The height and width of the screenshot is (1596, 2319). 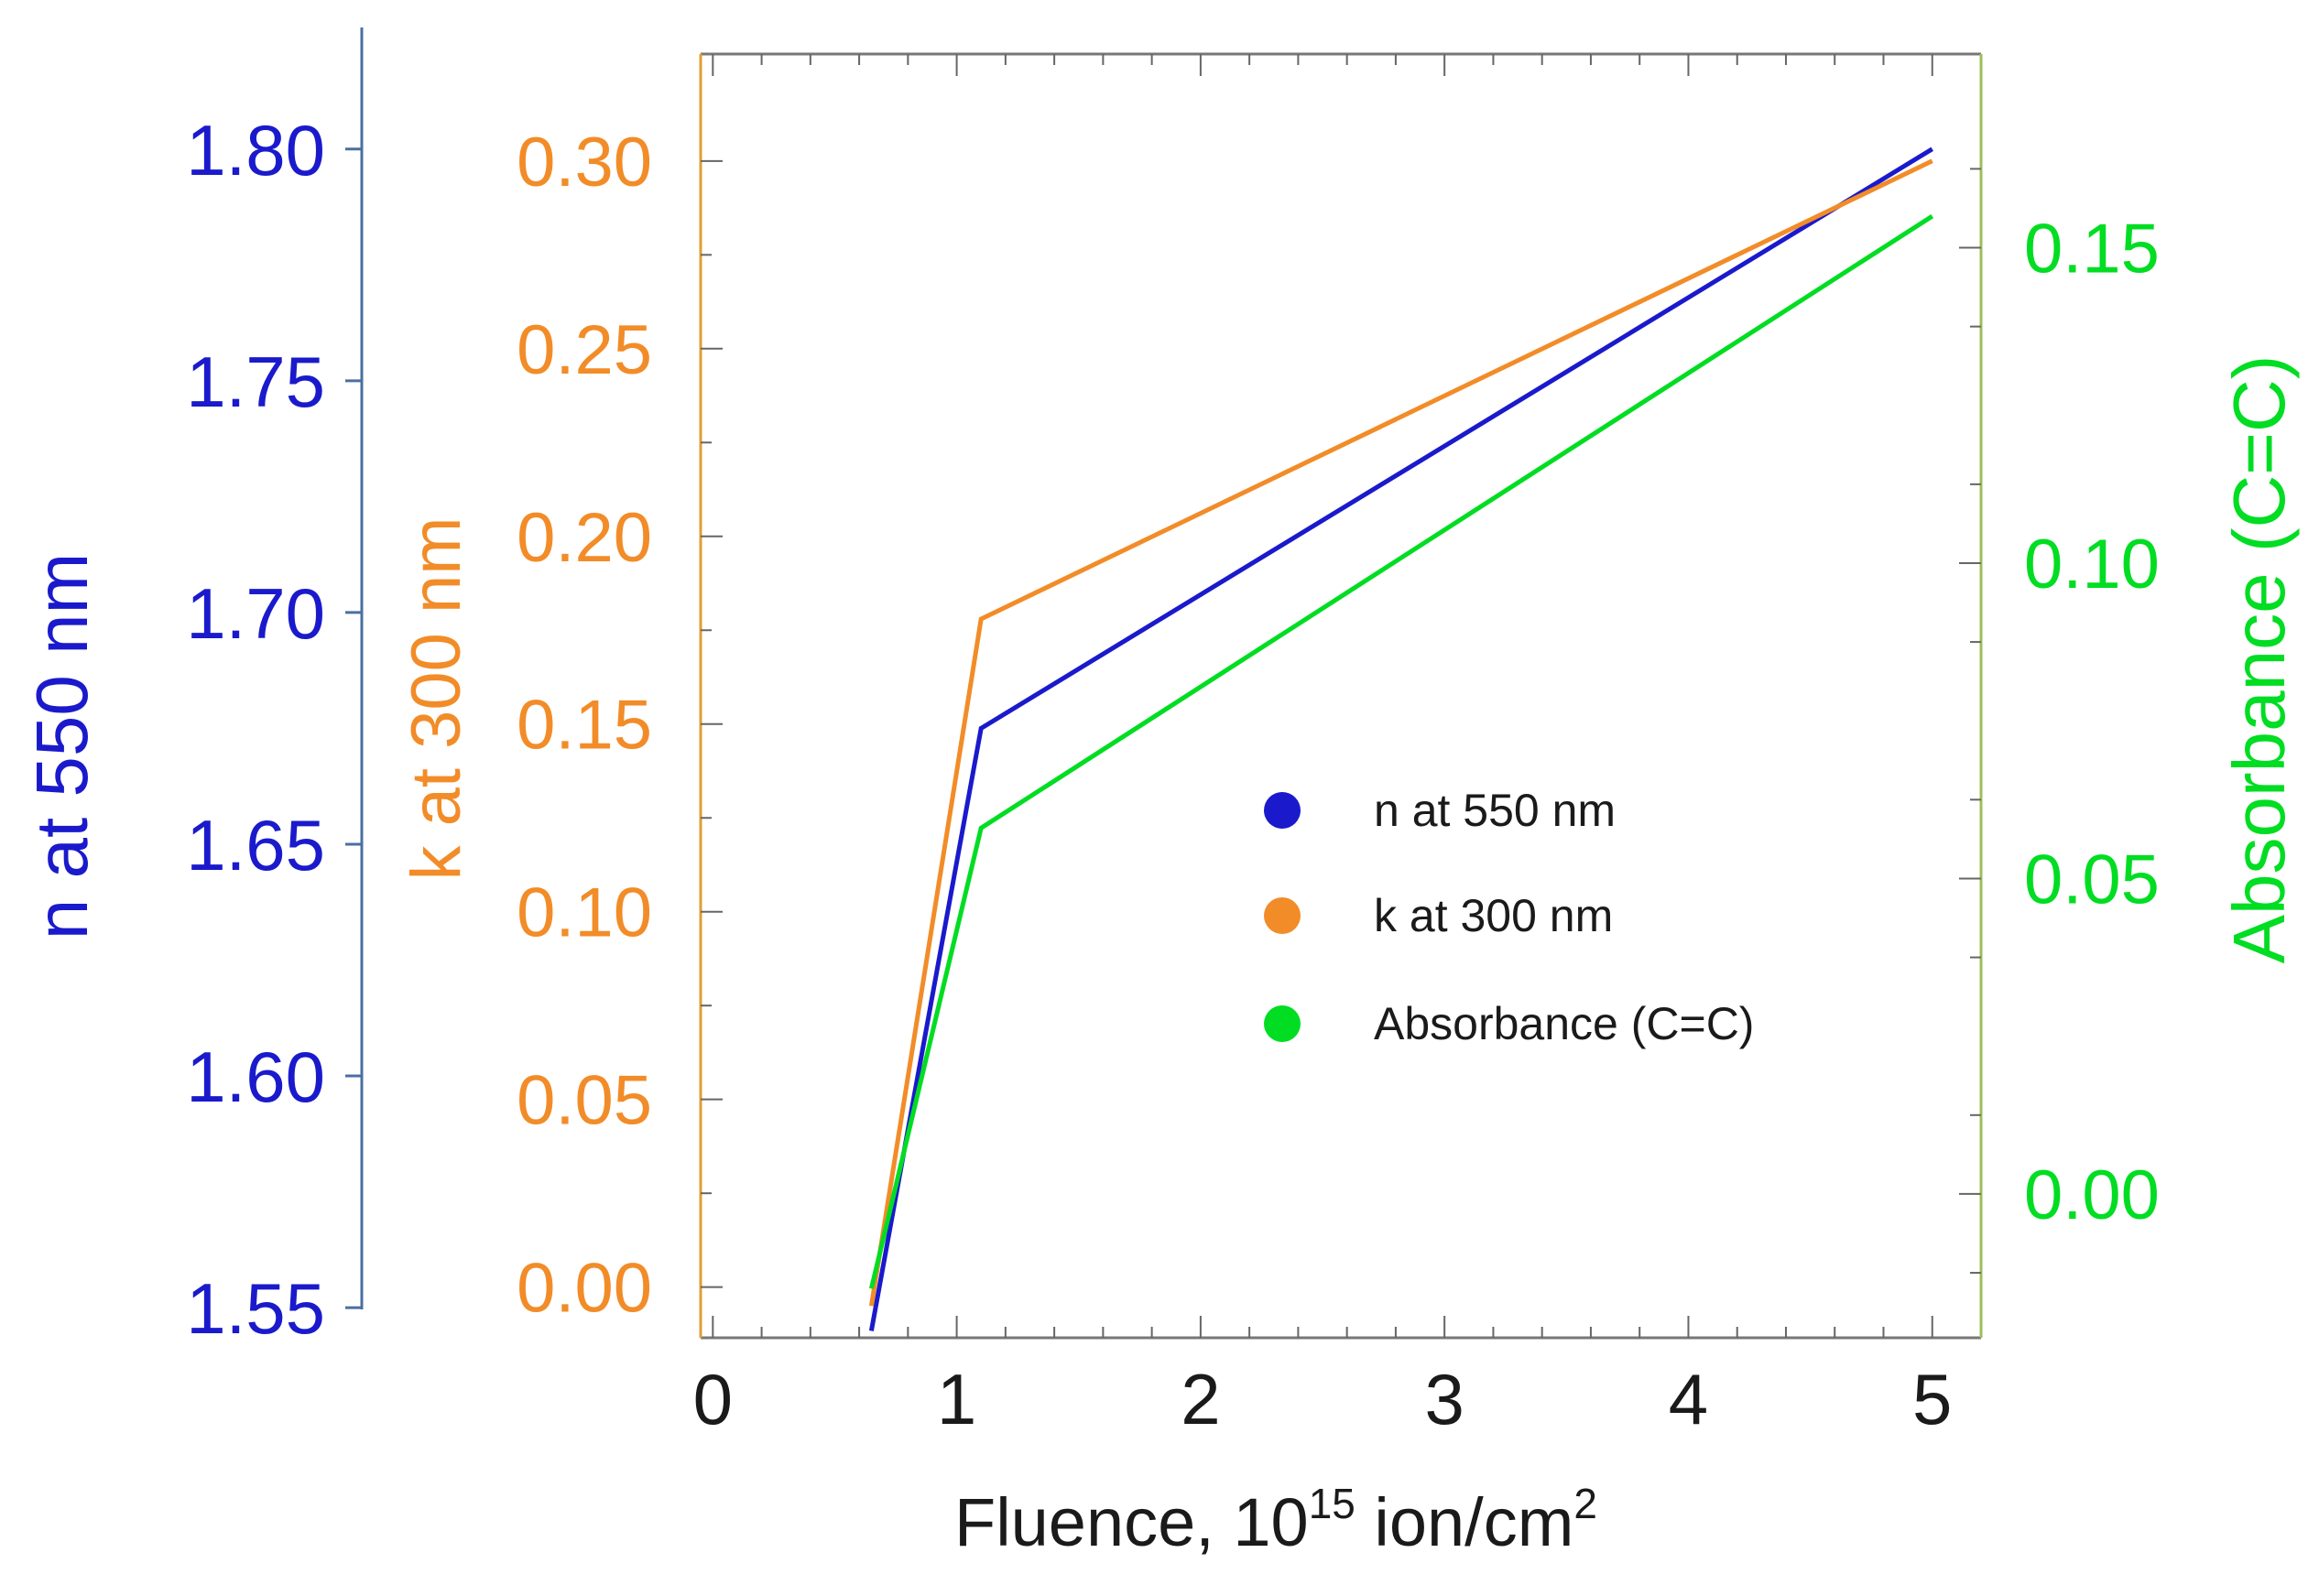 I want to click on k-tick-label: 0.30, so click(x=584, y=162).